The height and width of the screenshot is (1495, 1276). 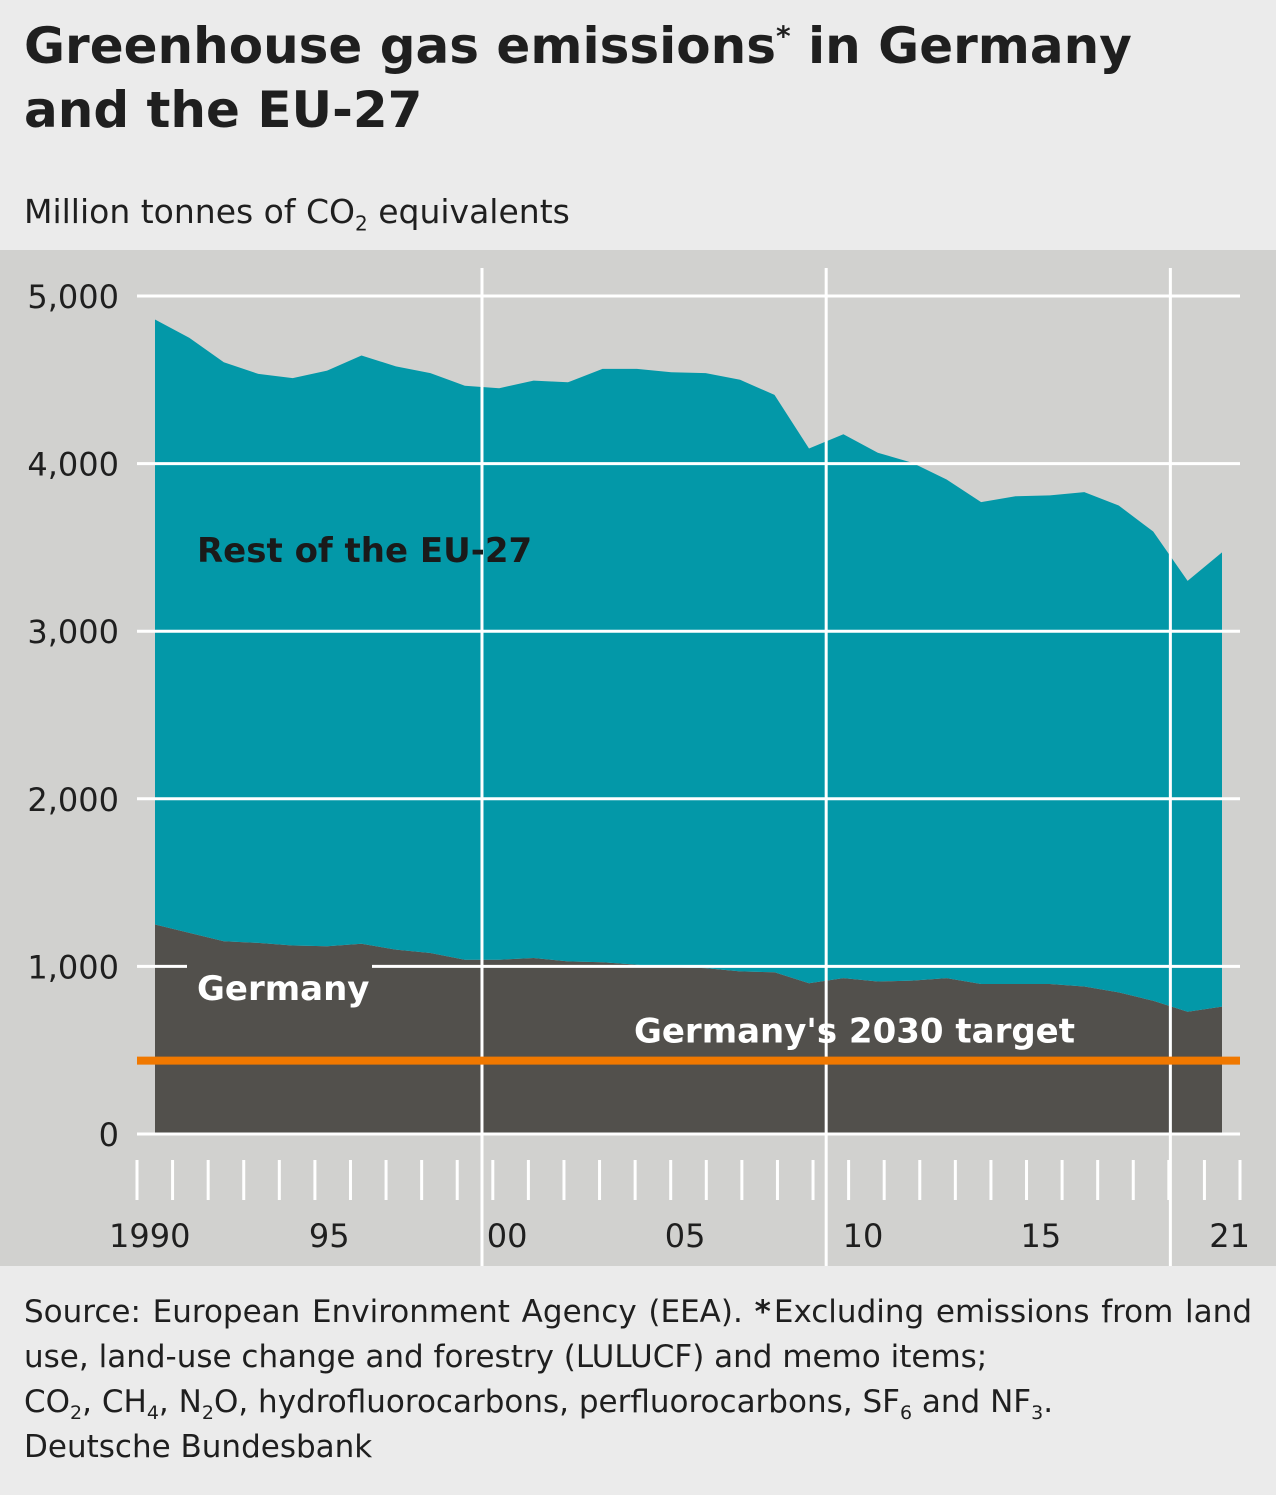 What do you see at coordinates (783, 36) in the screenshot?
I see `title-asterisk: *` at bounding box center [783, 36].